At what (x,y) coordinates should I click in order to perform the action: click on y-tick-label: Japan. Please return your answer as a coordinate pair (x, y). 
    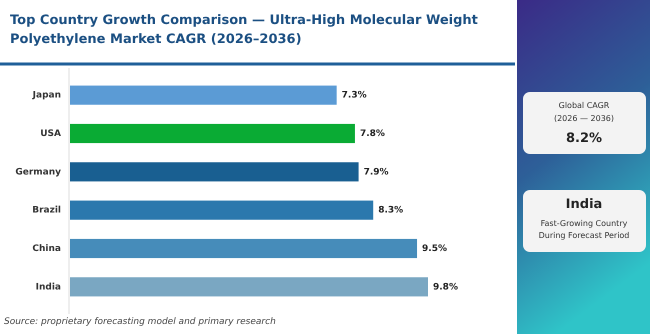
    Looking at the image, I should click on (46, 95).